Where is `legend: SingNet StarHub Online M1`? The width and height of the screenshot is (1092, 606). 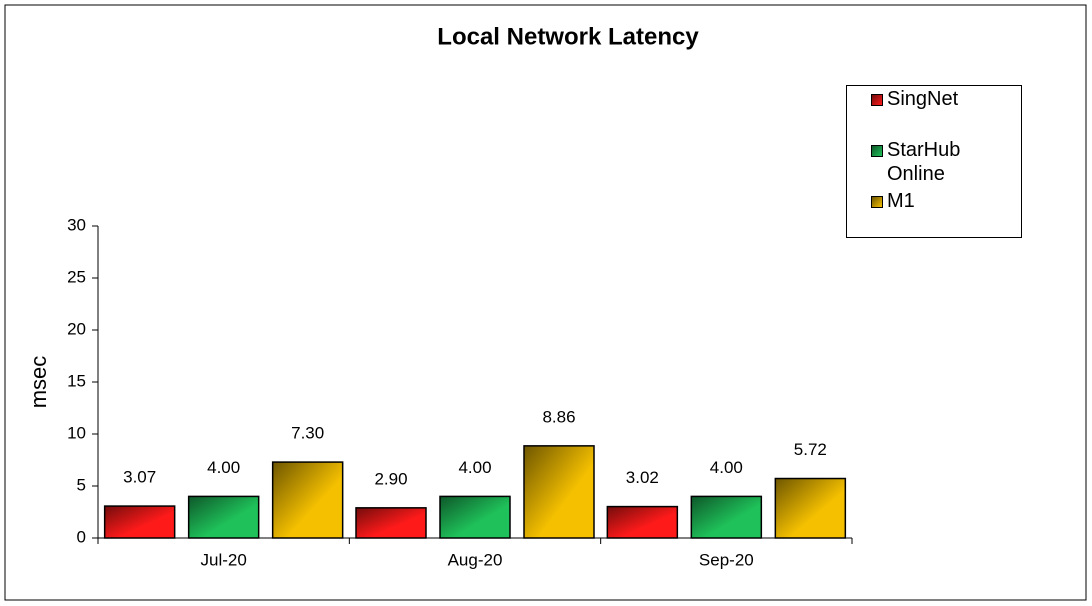
legend: SingNet StarHub Online M1 is located at coordinates (934, 161).